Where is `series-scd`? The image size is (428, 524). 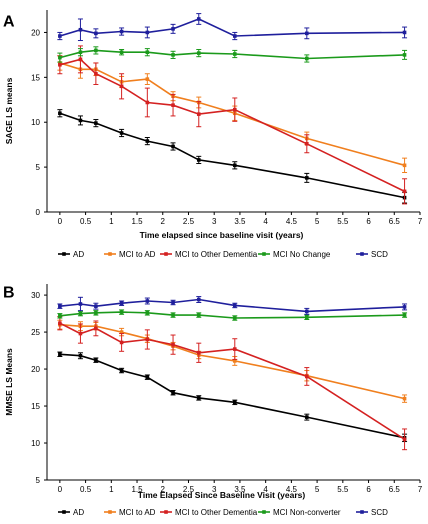 series-scd is located at coordinates (232, 27).